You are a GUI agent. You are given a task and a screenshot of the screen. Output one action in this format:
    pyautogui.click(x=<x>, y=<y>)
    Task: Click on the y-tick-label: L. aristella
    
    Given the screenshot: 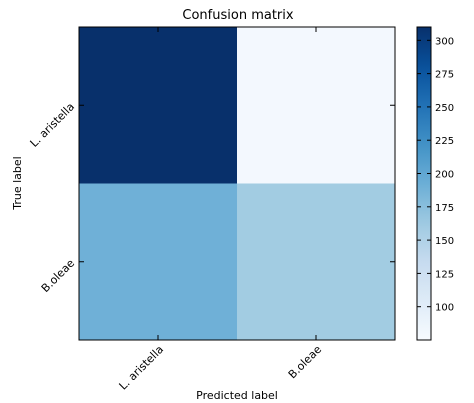 What is the action you would take?
    pyautogui.click(x=53, y=125)
    